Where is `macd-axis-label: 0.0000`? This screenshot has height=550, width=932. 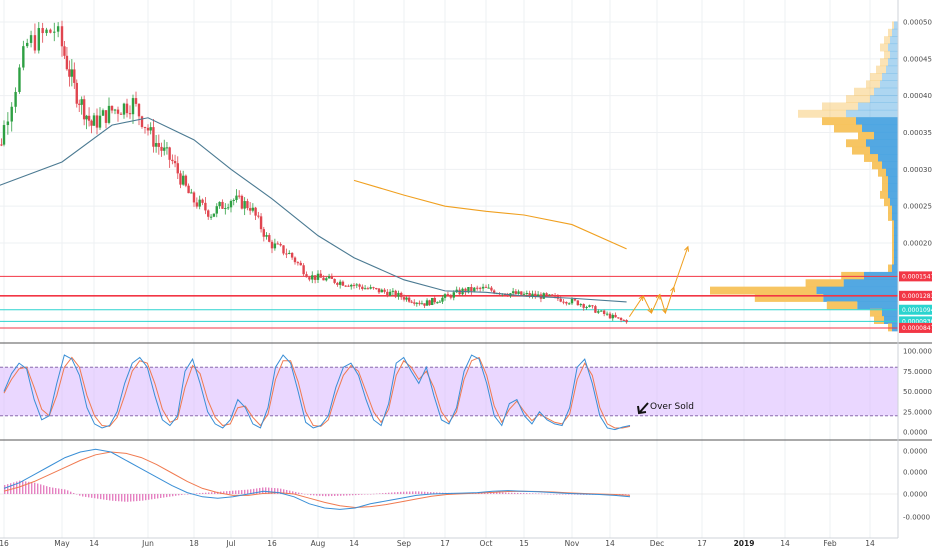
macd-axis-label: 0.0000 is located at coordinates (915, 495).